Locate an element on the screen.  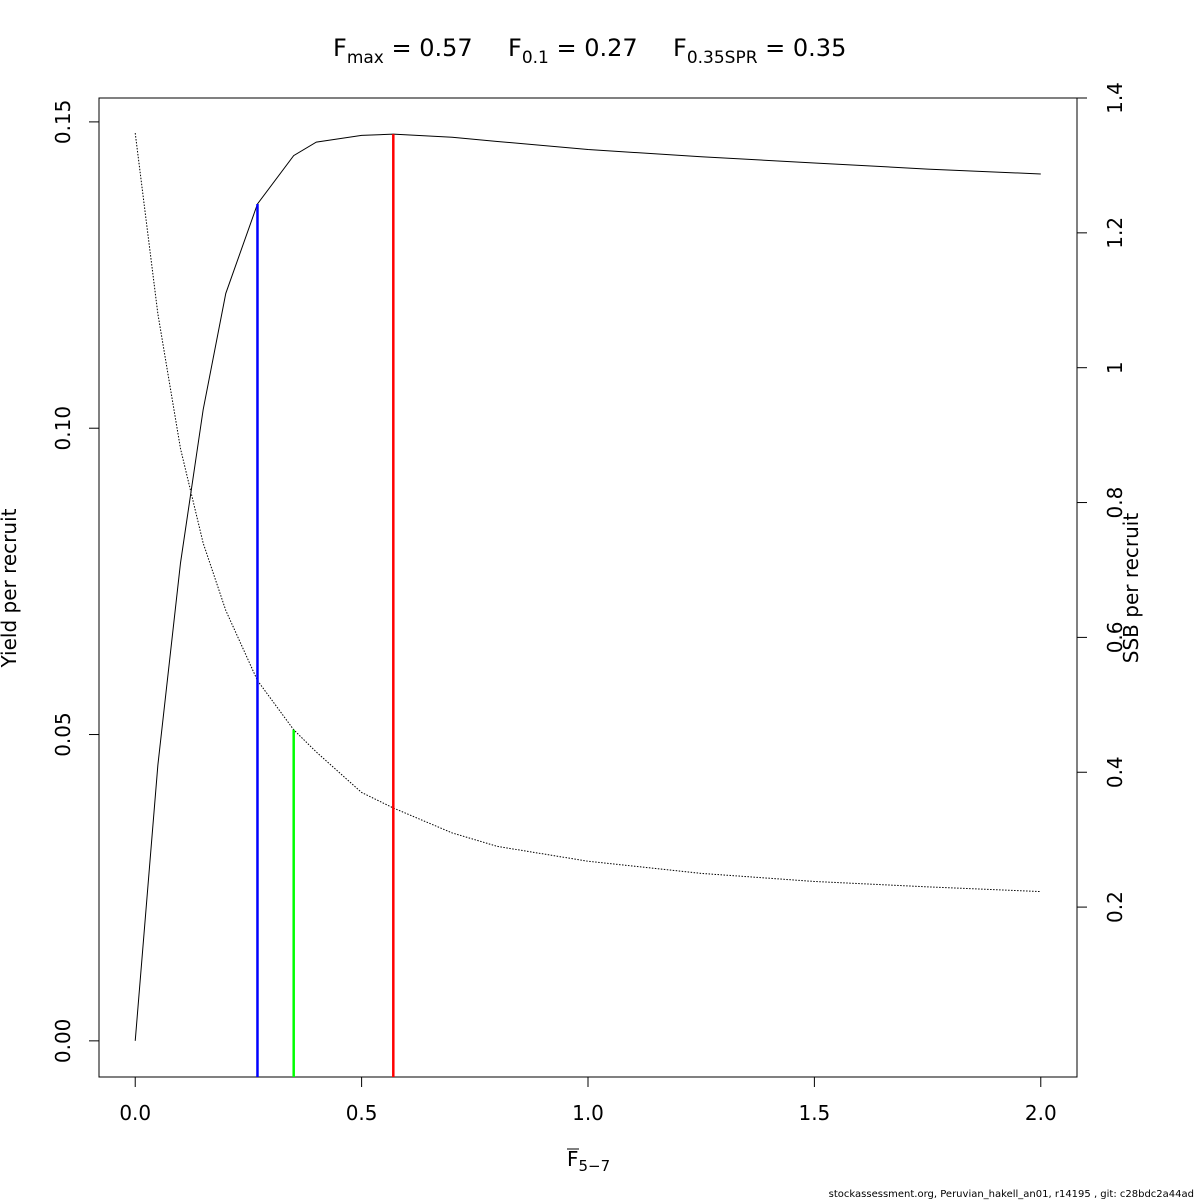
y2-tick-label: 0.6 is located at coordinates (1115, 637).